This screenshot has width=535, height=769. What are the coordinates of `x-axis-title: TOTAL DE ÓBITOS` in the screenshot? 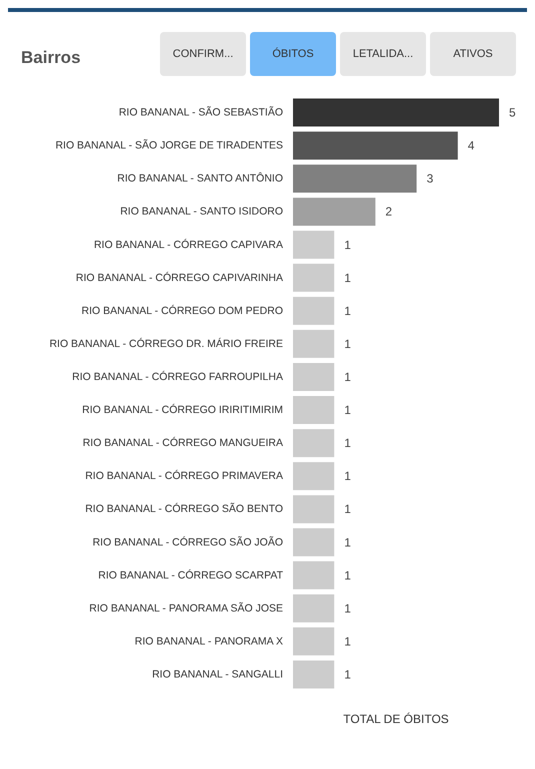 It's located at (396, 719).